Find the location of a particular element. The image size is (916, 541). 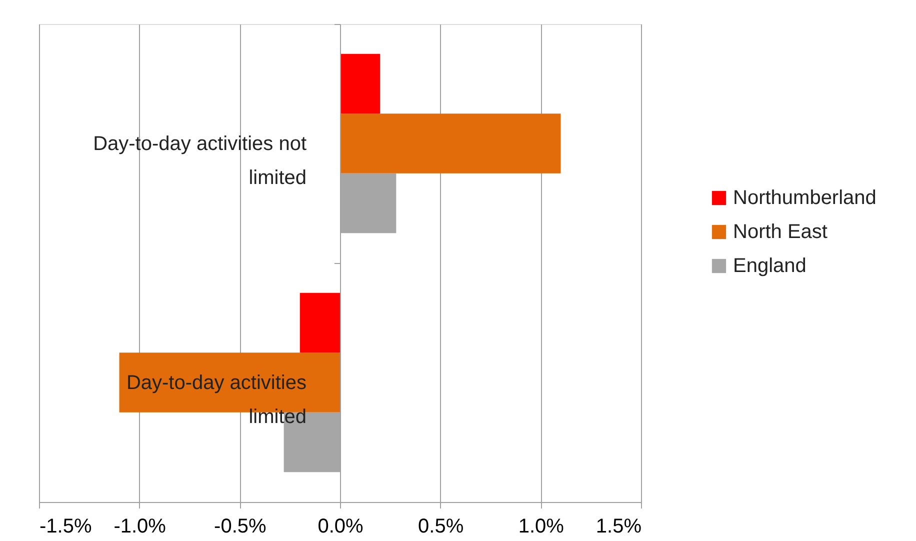

x-tick-label: 1.5% is located at coordinates (619, 527).